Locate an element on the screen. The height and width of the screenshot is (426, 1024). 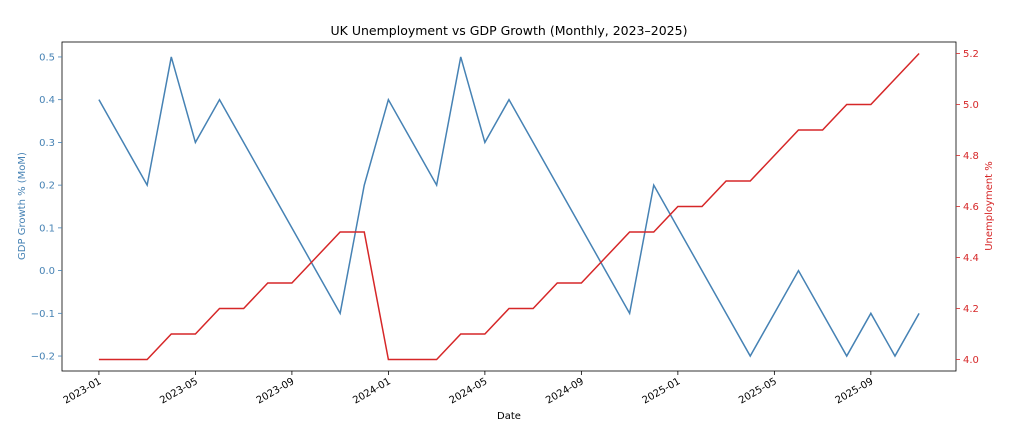
left-y-tick-label: 0.4 is located at coordinates (47, 100).